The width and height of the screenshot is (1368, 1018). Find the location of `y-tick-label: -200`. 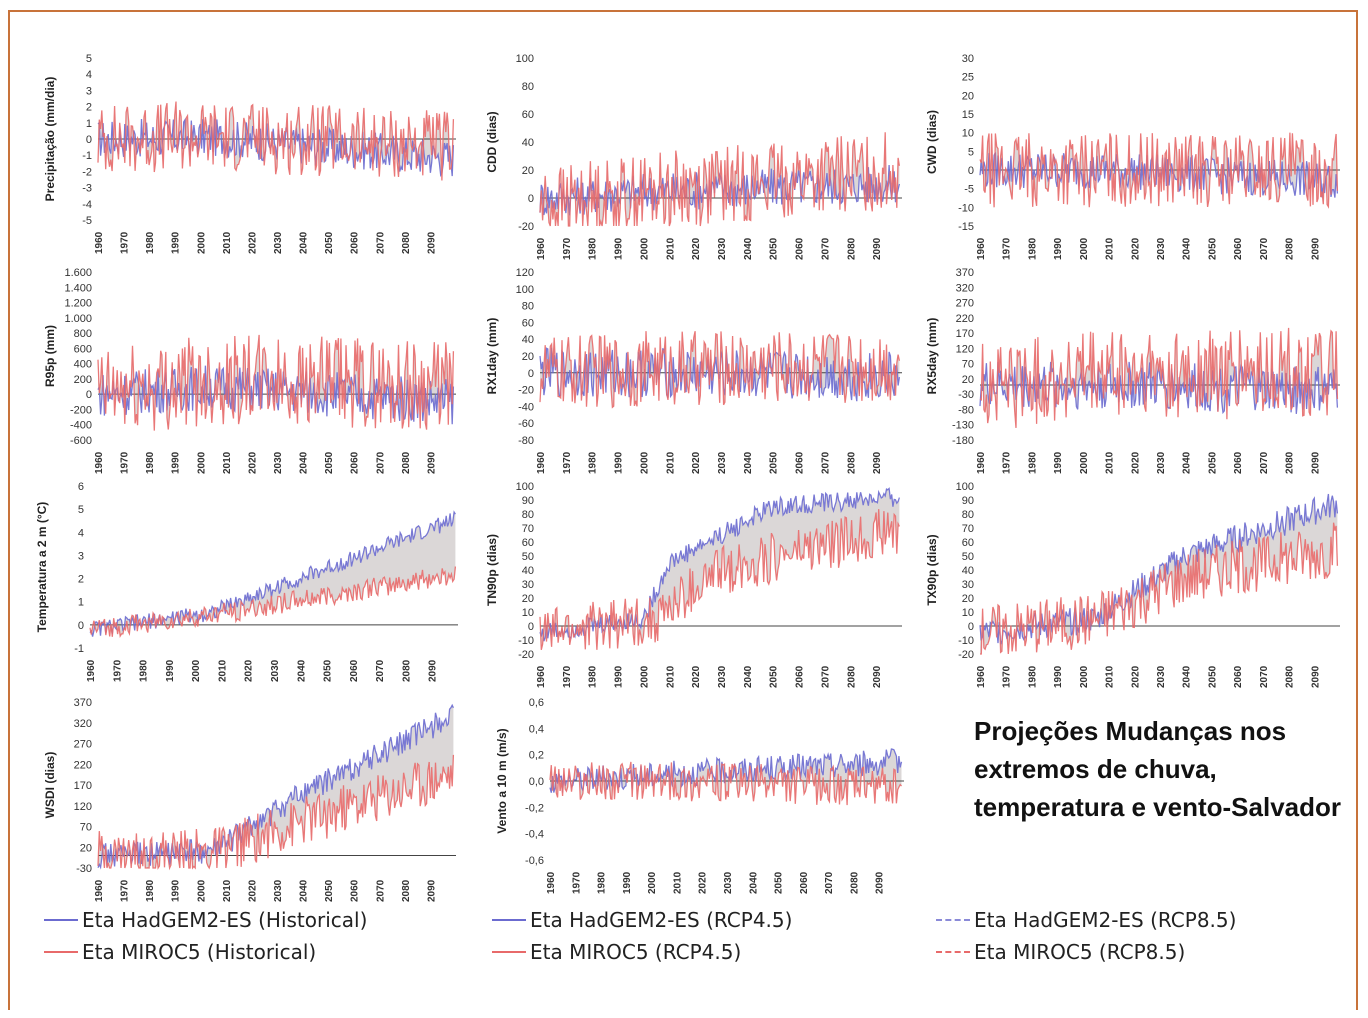

y-tick-label: -200 is located at coordinates (81, 410).